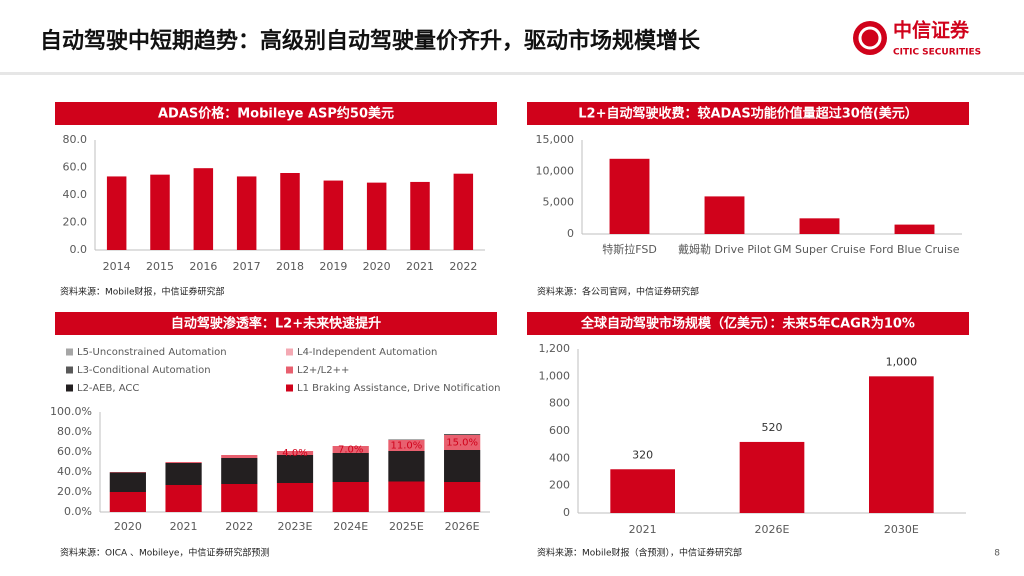 This screenshot has width=1024, height=576. What do you see at coordinates (117, 266) in the screenshot?
I see `x-tick-label: 2014` at bounding box center [117, 266].